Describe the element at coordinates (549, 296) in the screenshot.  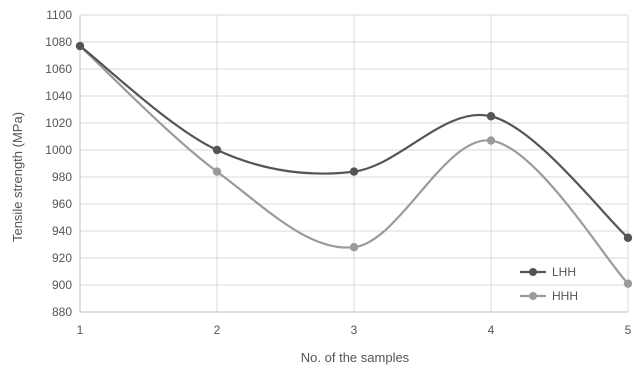
I see `legend-item-hhh: HHH` at that location.